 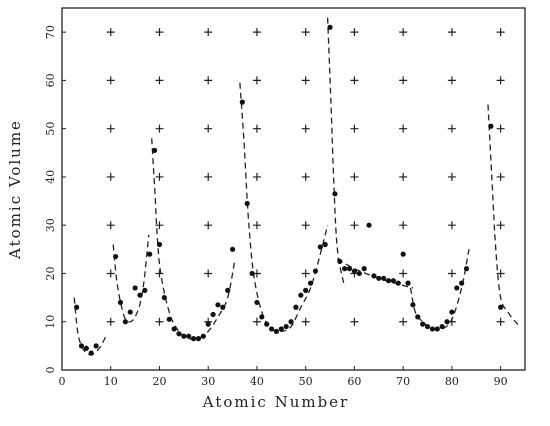 What do you see at coordinates (62, 381) in the screenshot?
I see `x-tick-label-0: 0` at bounding box center [62, 381].